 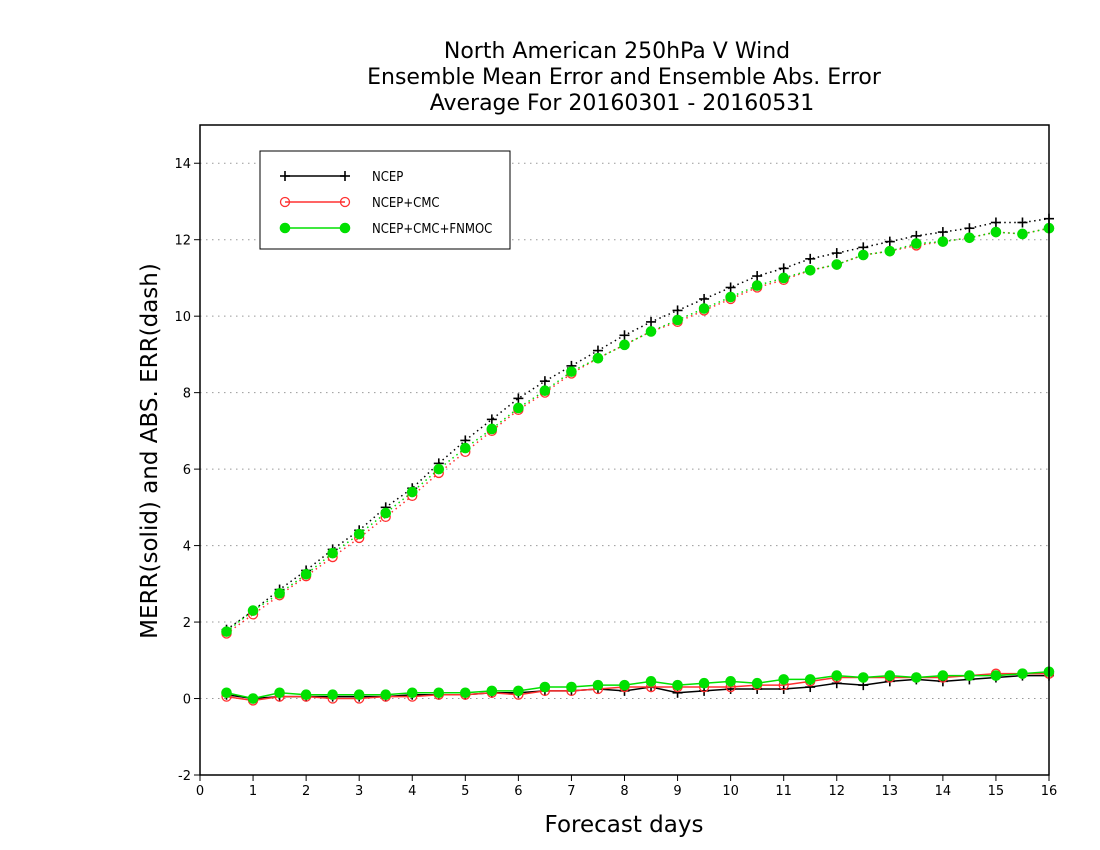 What do you see at coordinates (182, 317) in the screenshot?
I see `y-tick-label: 10` at bounding box center [182, 317].